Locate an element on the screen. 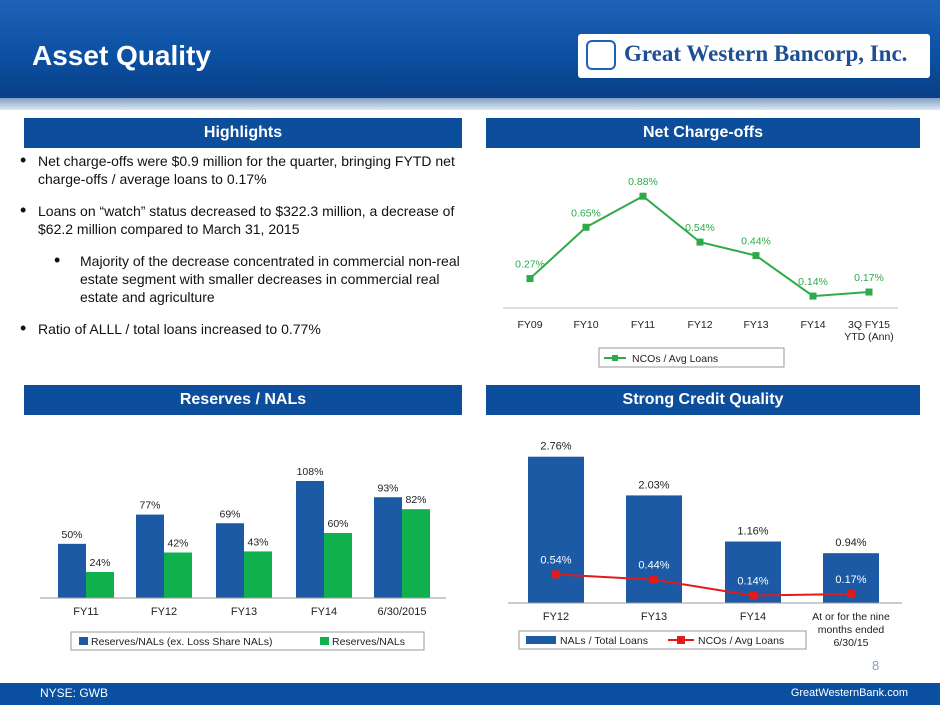 The width and height of the screenshot is (940, 705). legend-swatch-reserves is located at coordinates (324, 641).